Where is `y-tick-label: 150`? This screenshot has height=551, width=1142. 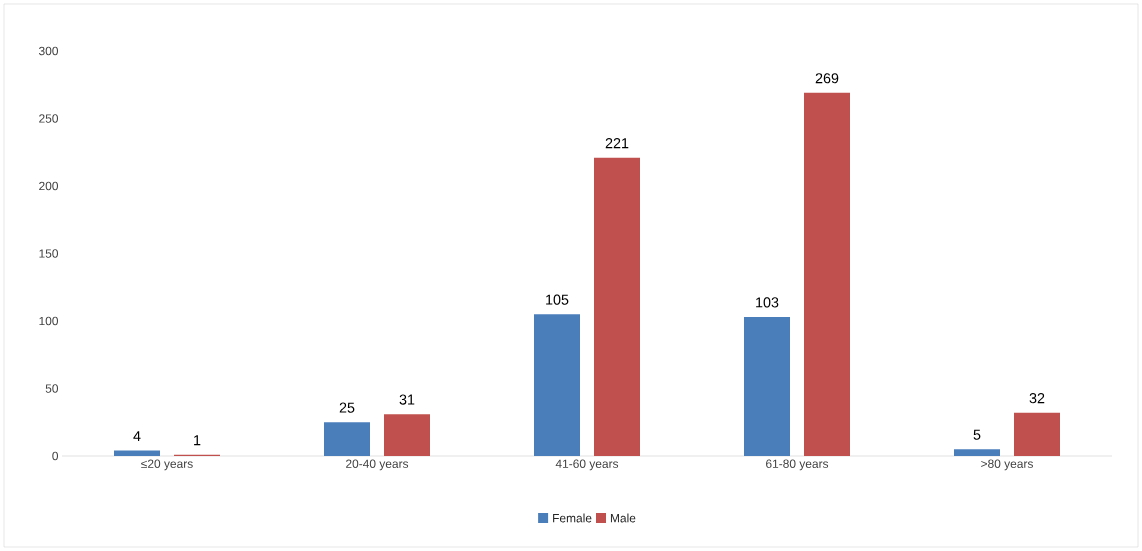
y-tick-label: 150 is located at coordinates (49, 253).